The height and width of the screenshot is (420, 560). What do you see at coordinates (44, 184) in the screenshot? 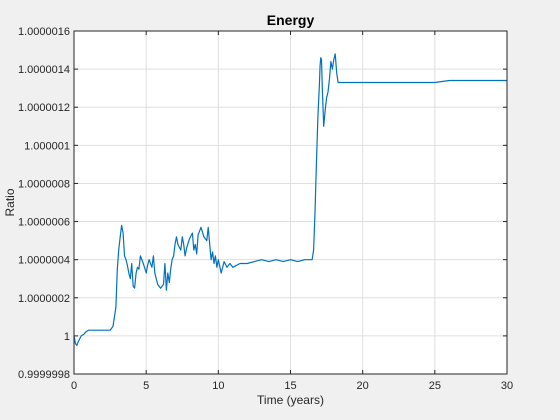
I see `y-tick-label: 1.0000008` at bounding box center [44, 184].